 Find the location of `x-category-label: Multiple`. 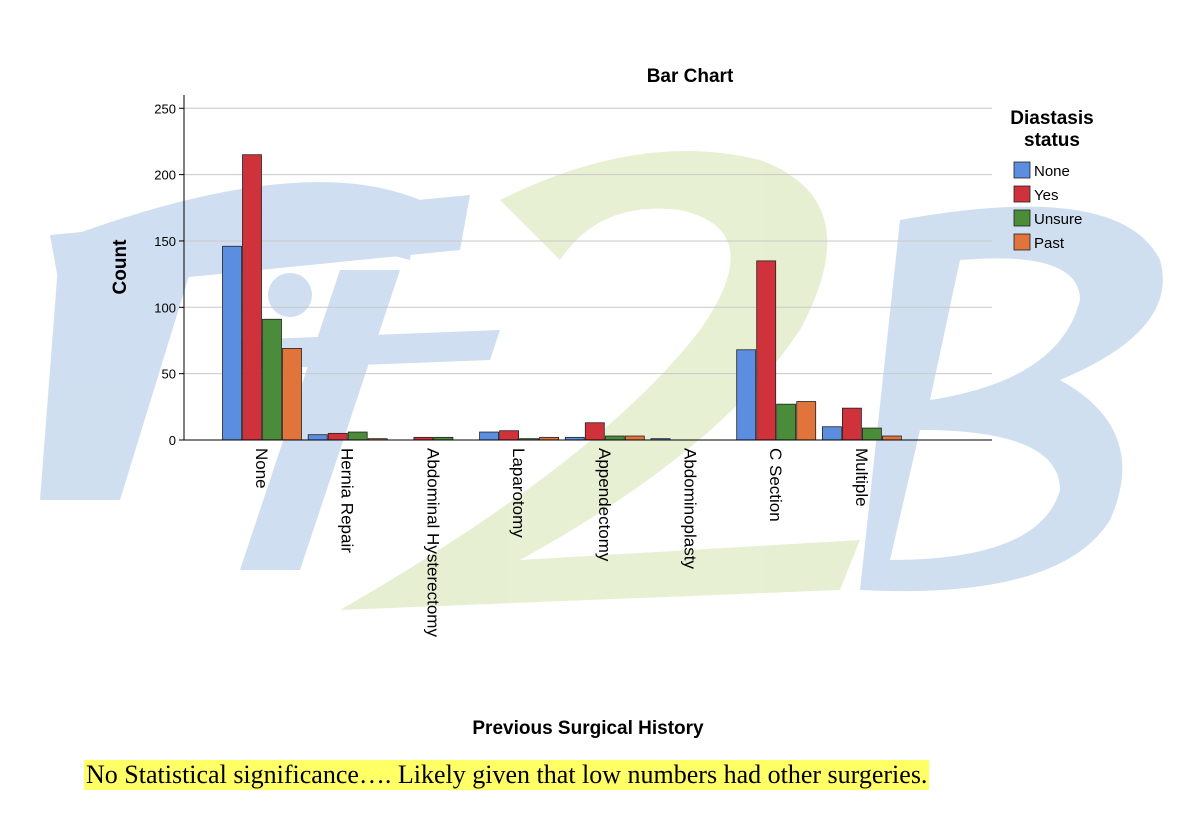

x-category-label: Multiple is located at coordinates (861, 477).